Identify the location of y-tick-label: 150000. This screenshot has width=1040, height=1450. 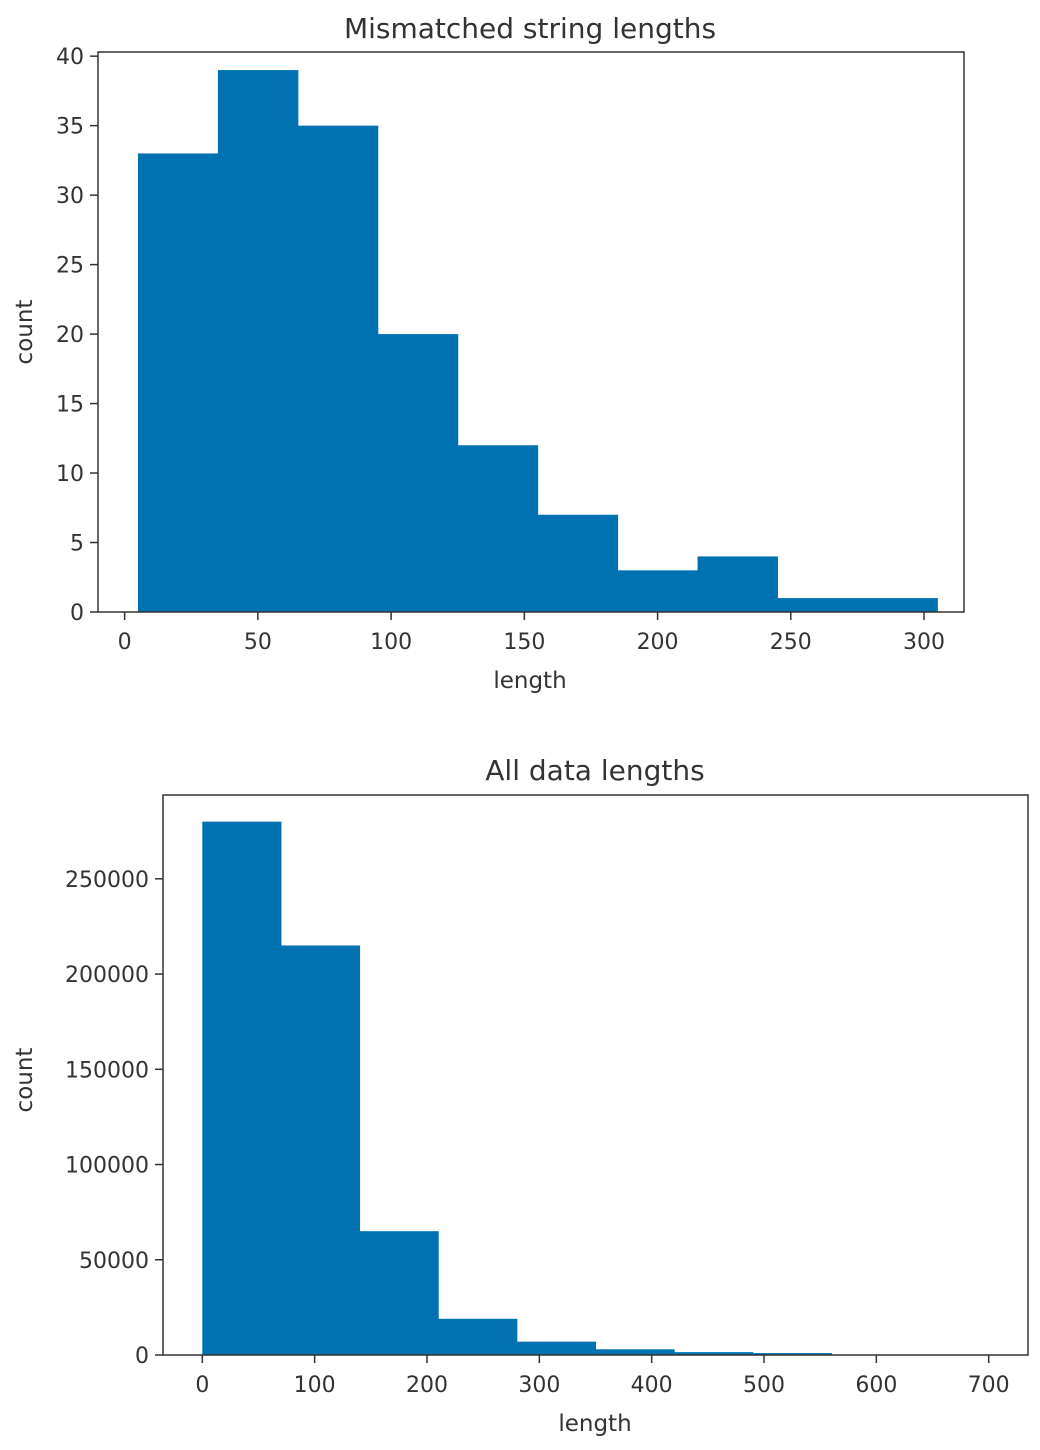
(107, 1070).